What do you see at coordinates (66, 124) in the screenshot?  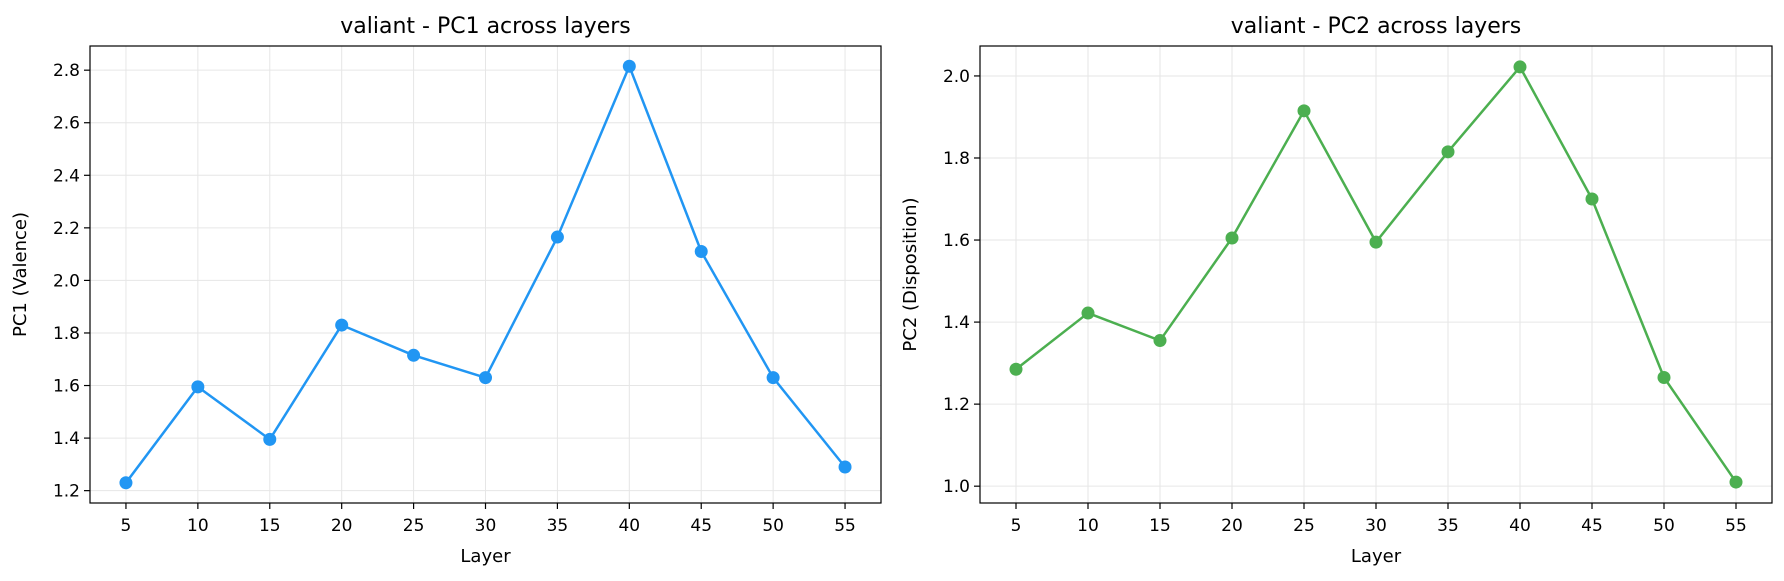 I see `y-tick-label: 2.6` at bounding box center [66, 124].